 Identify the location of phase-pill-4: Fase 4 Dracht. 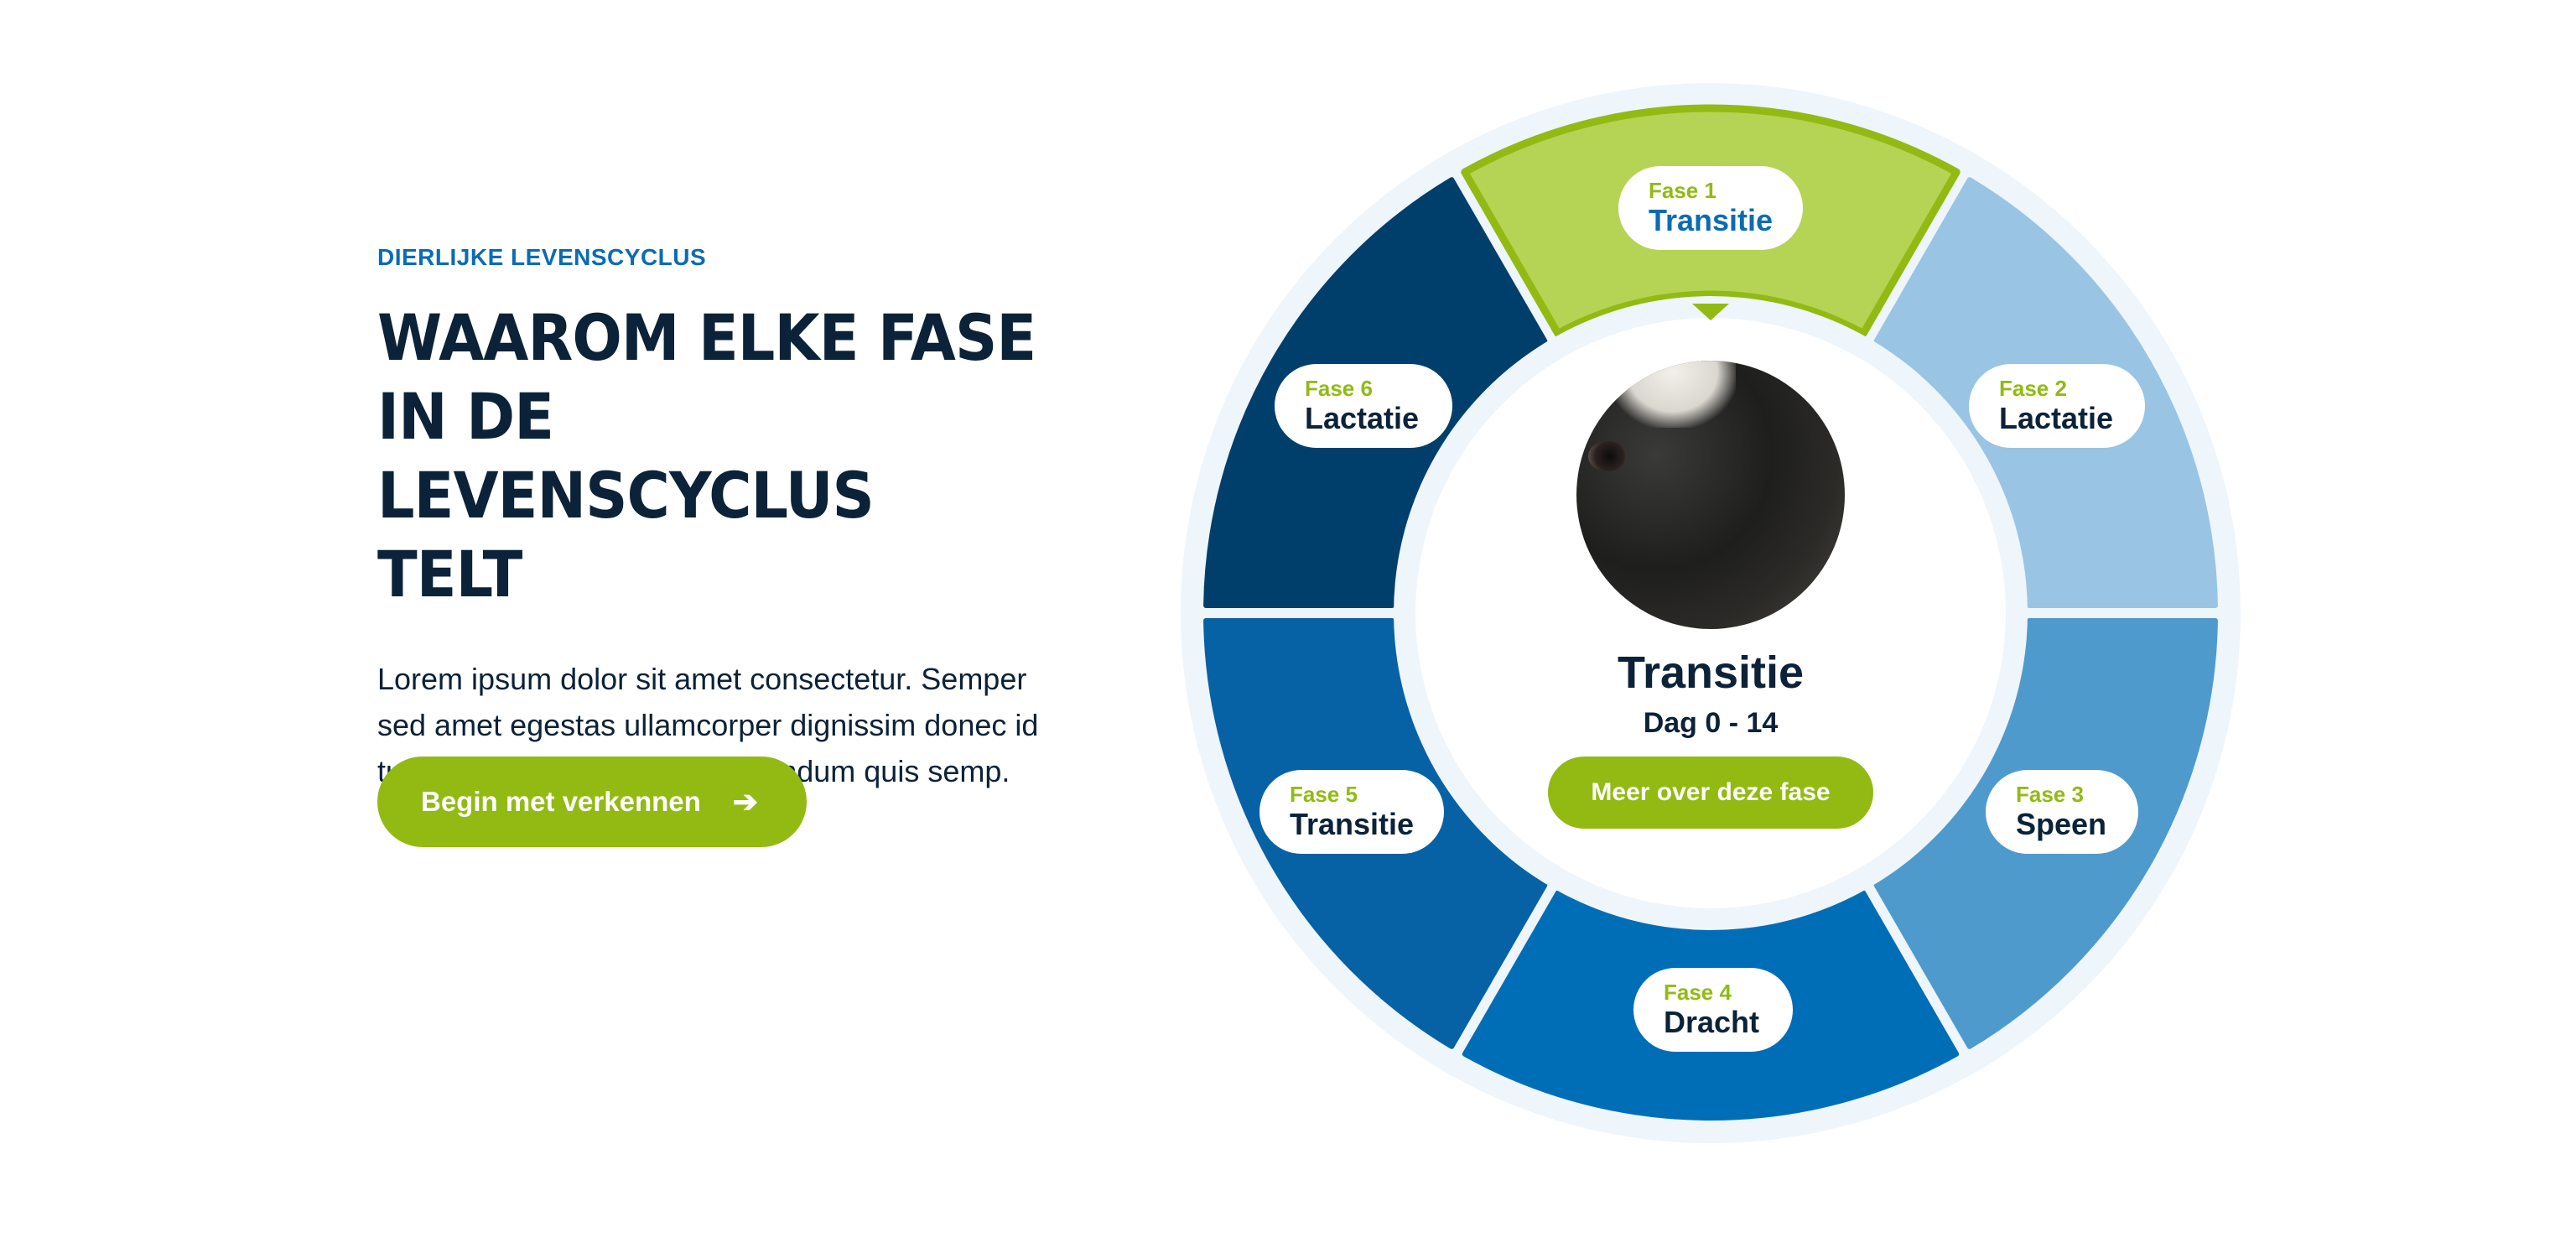
(1713, 1010).